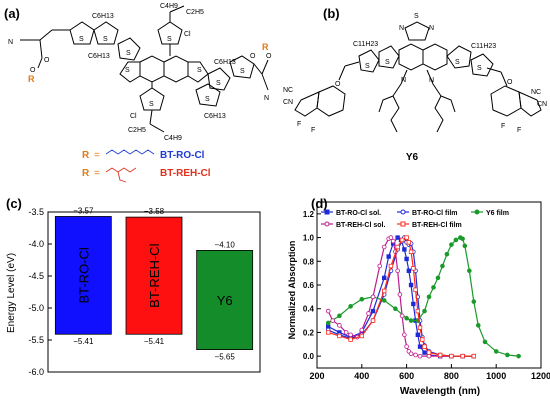  I want to click on y6-atom-n-top-right: N, so click(431, 28).